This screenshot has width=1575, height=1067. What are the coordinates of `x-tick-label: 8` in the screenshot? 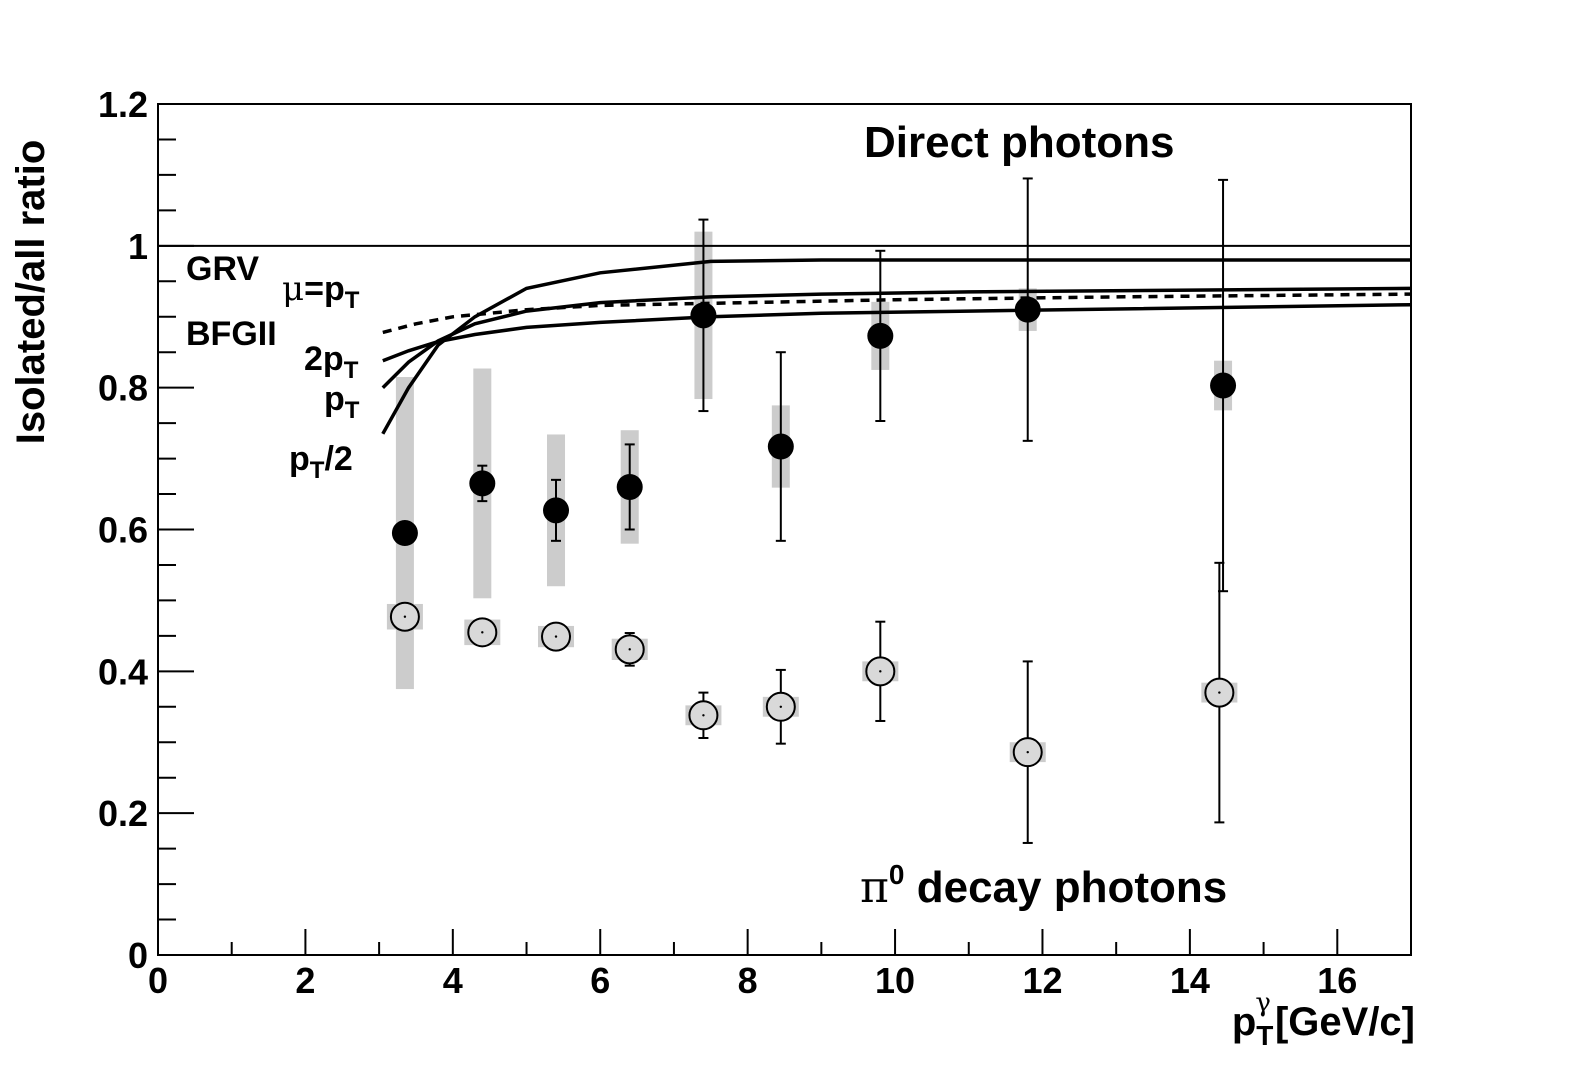 It's located at (748, 980).